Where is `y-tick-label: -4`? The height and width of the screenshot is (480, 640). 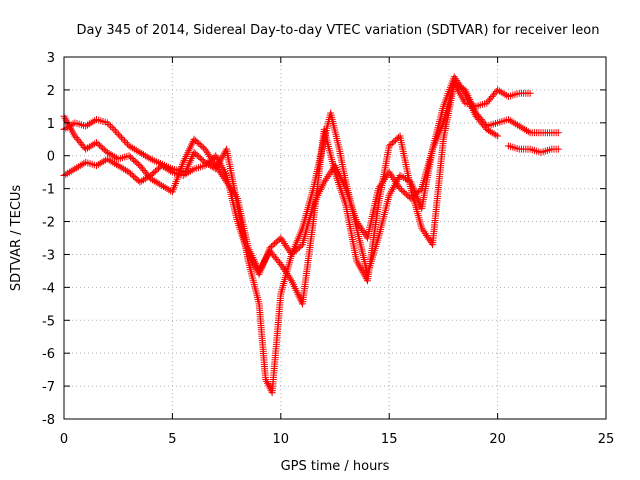
y-tick-label: -4 is located at coordinates (48, 288).